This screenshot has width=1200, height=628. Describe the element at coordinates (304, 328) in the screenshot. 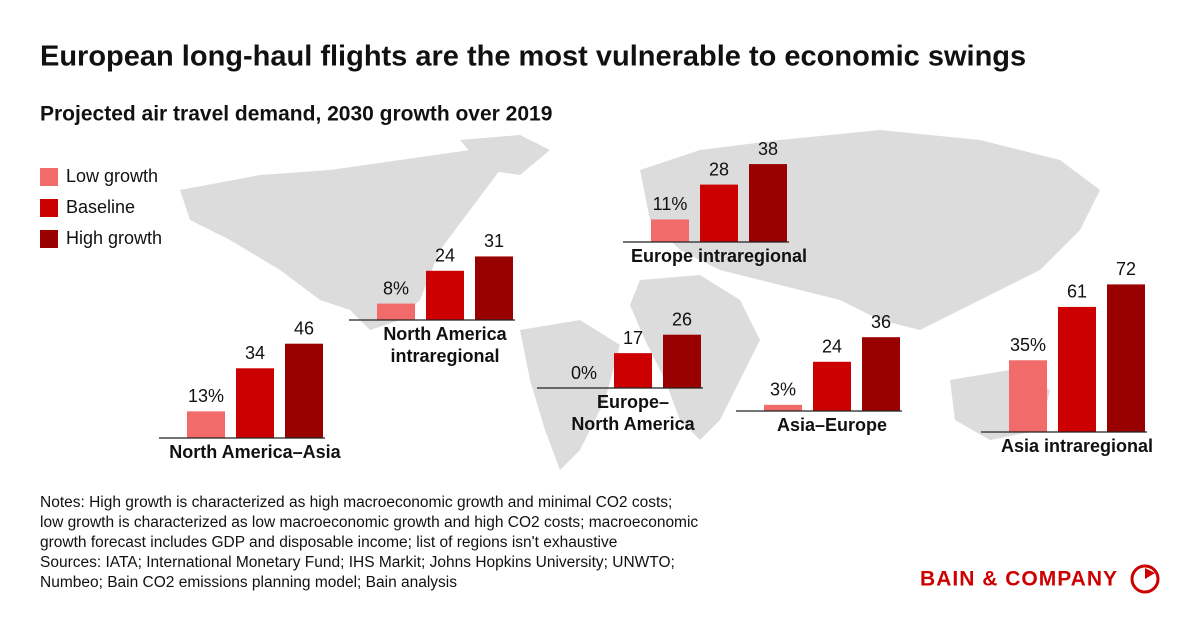

I see `value-label: 46` at that location.